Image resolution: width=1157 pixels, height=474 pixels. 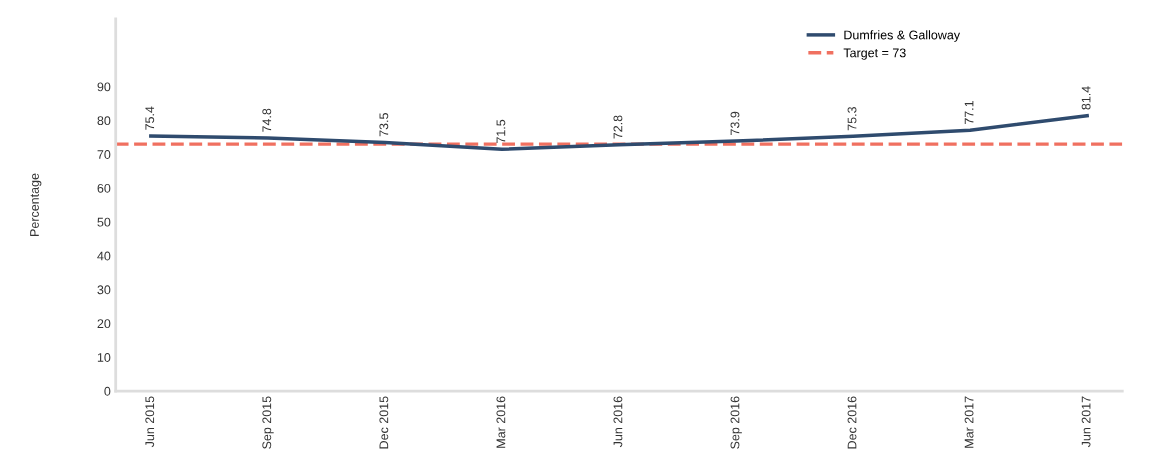 I want to click on y-tick-label: 50, so click(x=104, y=222).